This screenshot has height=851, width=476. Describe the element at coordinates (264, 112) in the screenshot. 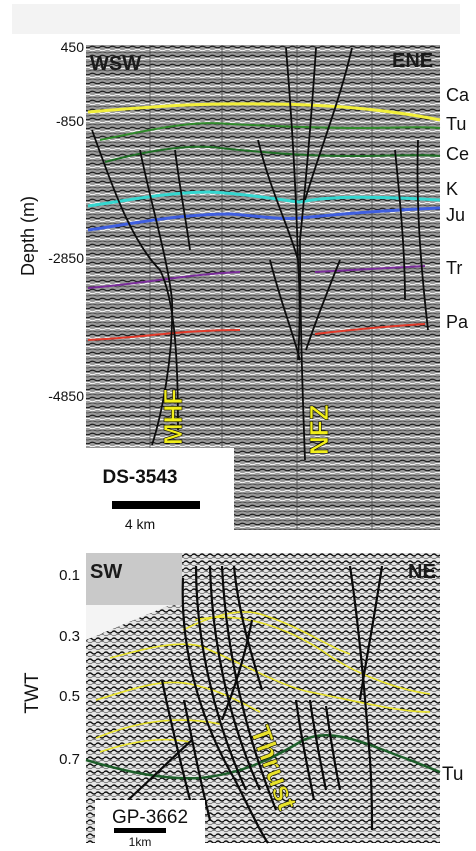

I see `horizon-line-ca` at that location.